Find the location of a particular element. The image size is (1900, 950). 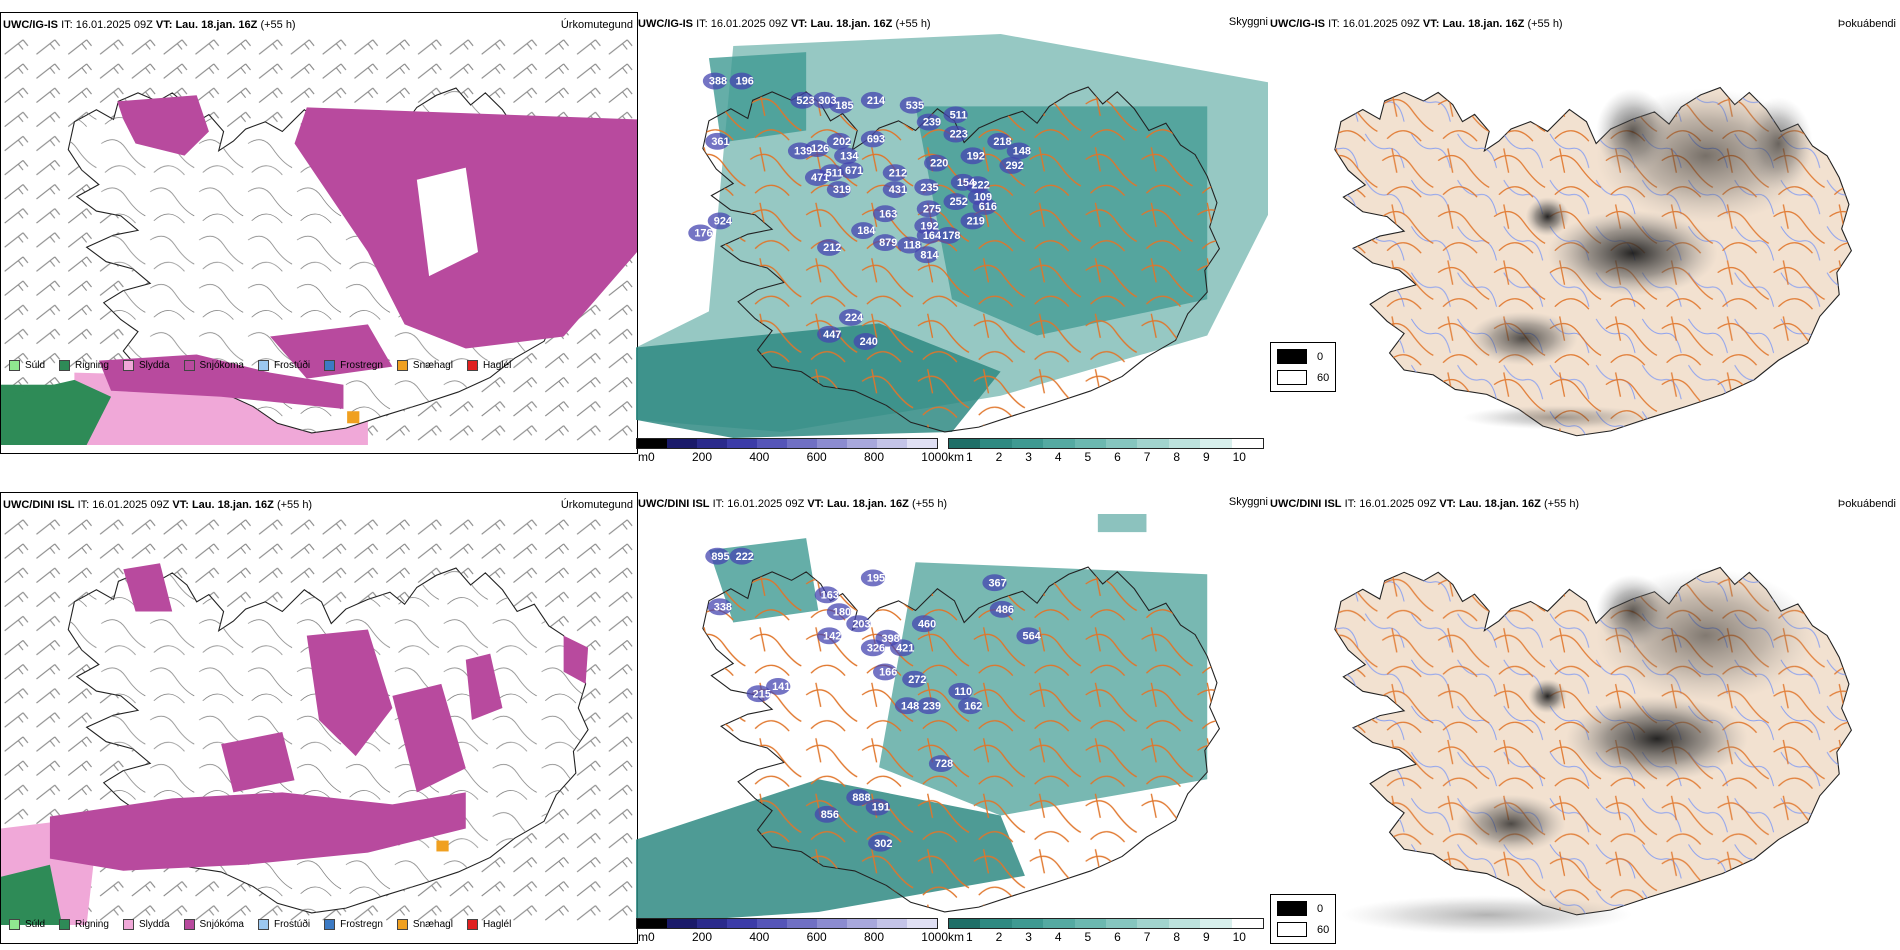

cloud-base-label: 252 is located at coordinates (959, 202).